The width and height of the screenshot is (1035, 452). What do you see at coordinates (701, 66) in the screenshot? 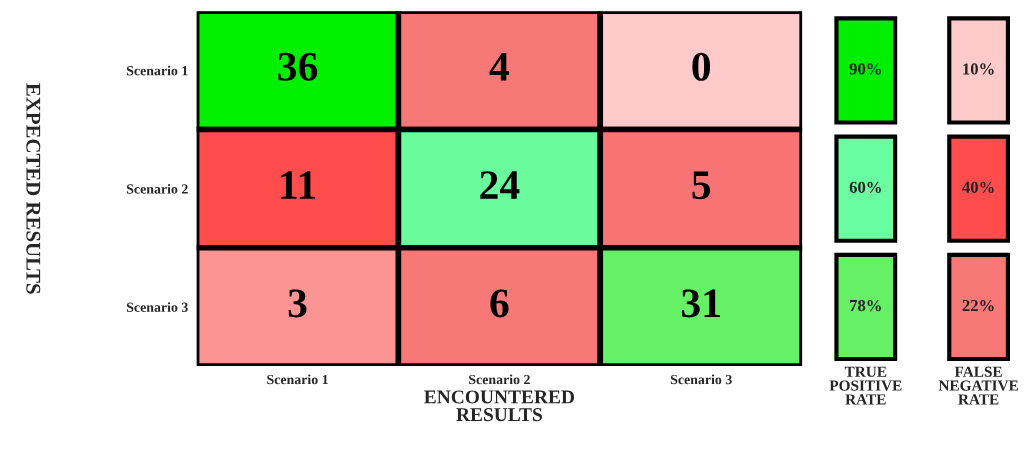
I see `data-label: 0` at bounding box center [701, 66].